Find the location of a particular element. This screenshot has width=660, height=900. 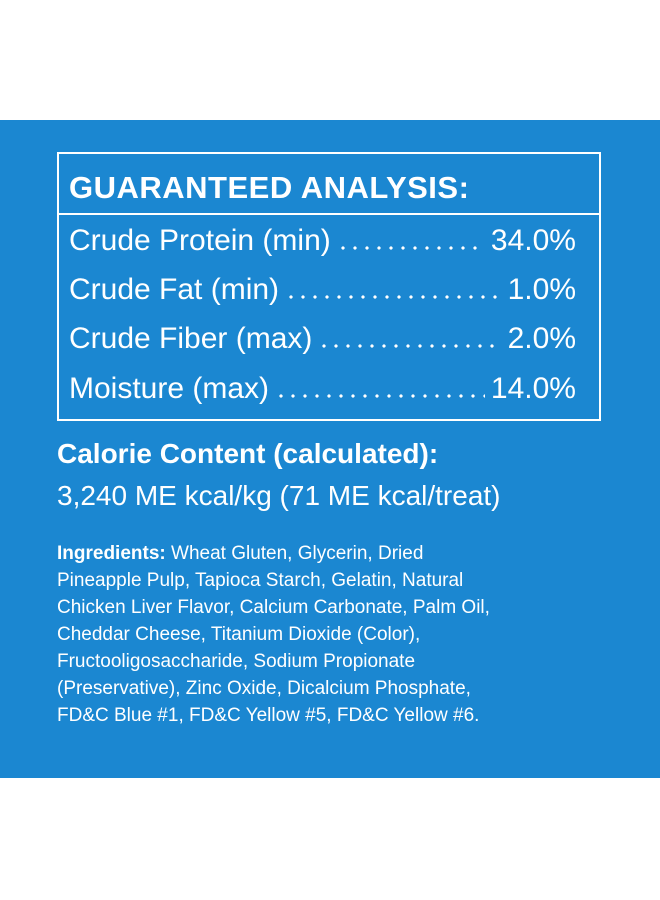

nutrient-value: 14.0% is located at coordinates (533, 388).